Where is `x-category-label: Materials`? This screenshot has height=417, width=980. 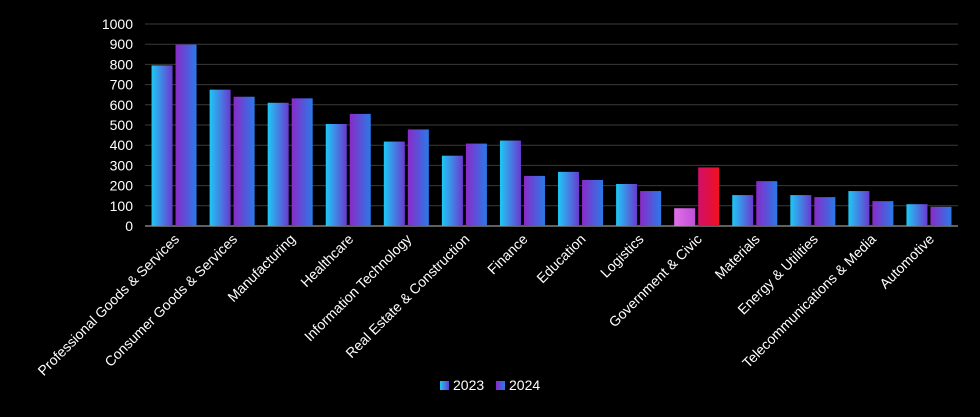
x-category-label: Materials is located at coordinates (736, 256).